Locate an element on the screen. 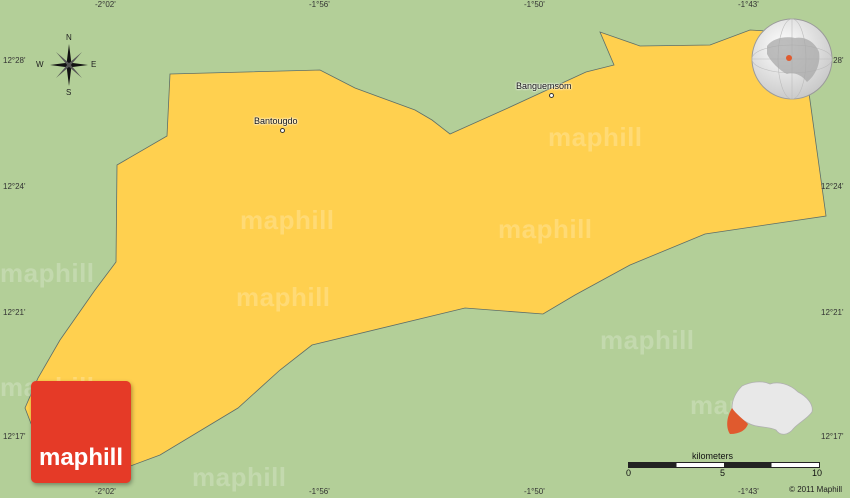  logo-text: maphill is located at coordinates (80, 457).